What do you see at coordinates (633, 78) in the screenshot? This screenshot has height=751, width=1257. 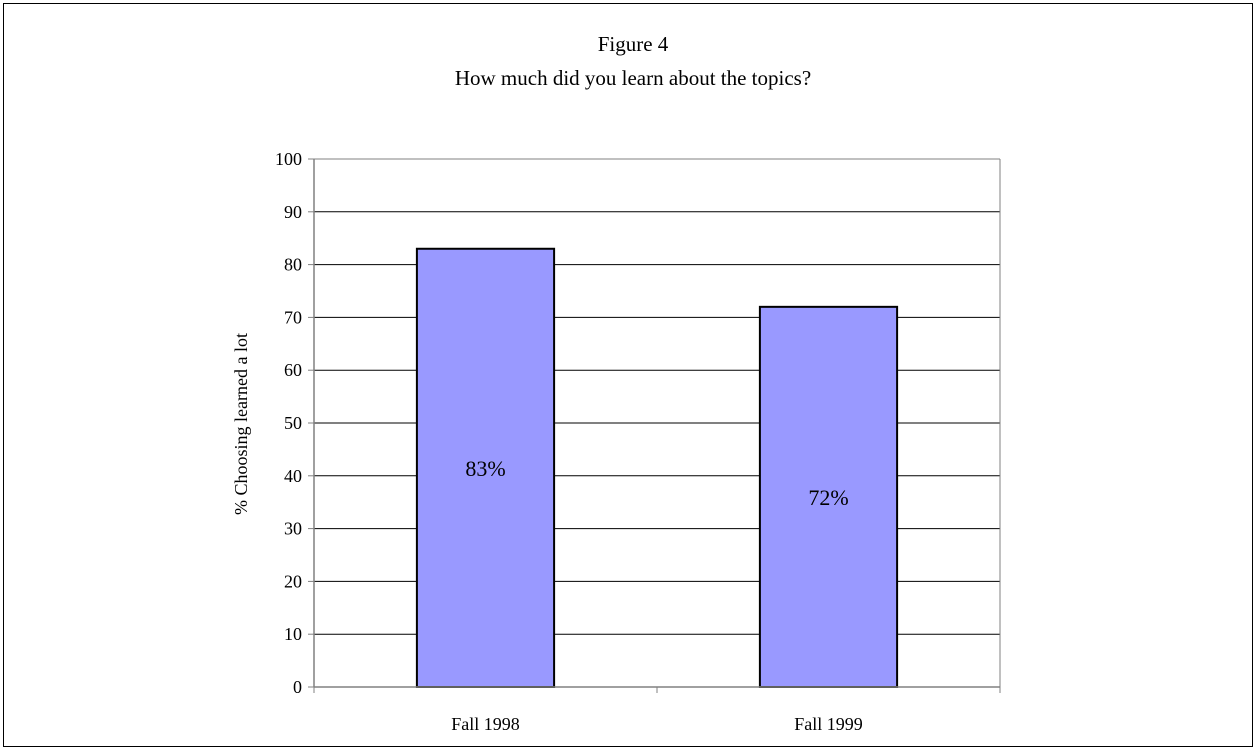 I see `chart-subtitle: How much did you learn about the topics?` at bounding box center [633, 78].